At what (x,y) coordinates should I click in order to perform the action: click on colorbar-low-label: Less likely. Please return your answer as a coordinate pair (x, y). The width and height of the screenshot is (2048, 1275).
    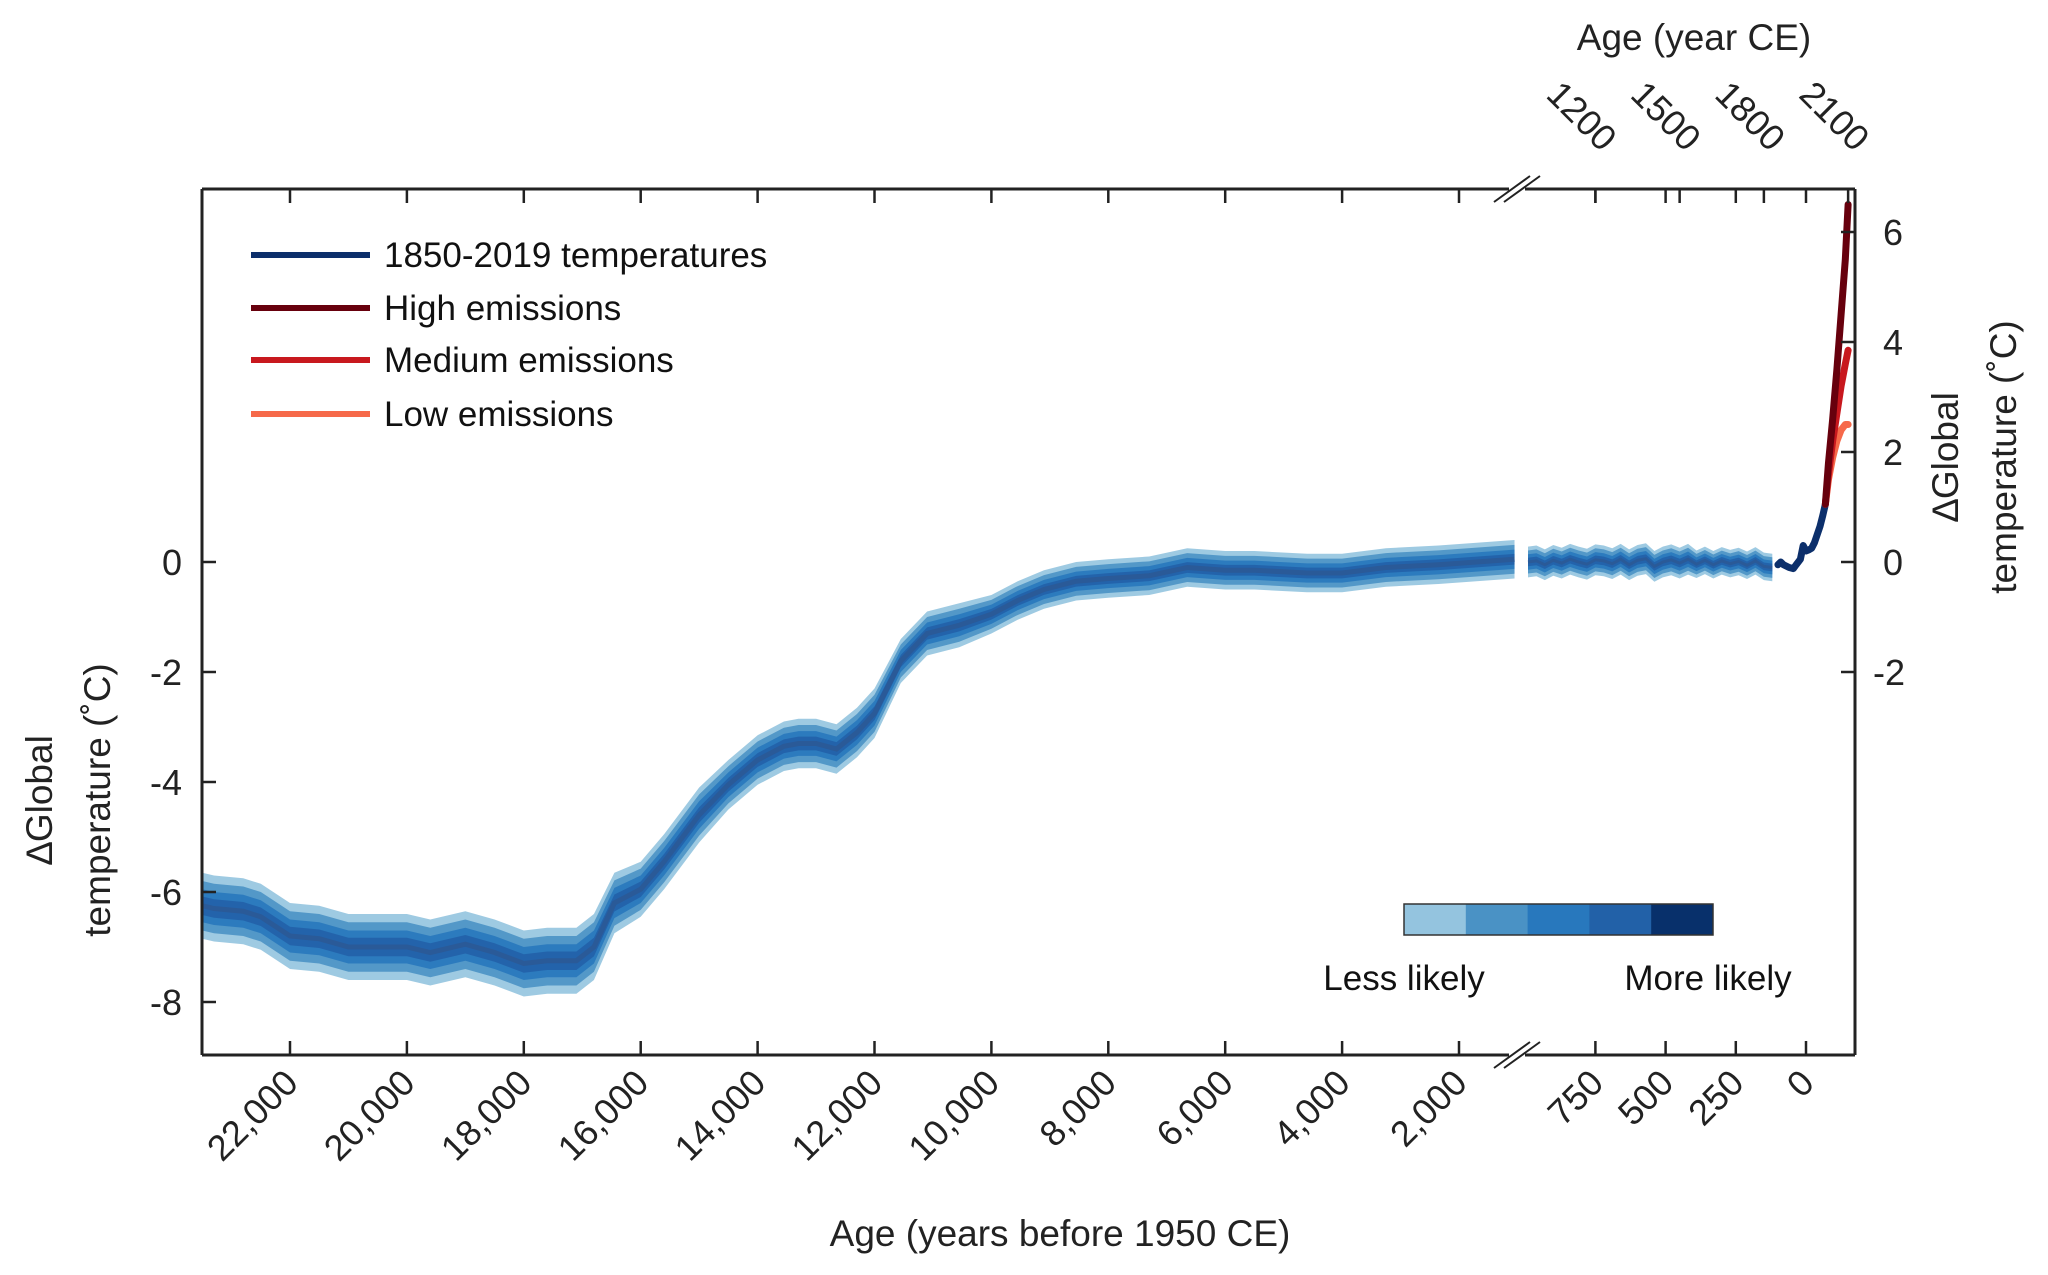
    Looking at the image, I should click on (1404, 978).